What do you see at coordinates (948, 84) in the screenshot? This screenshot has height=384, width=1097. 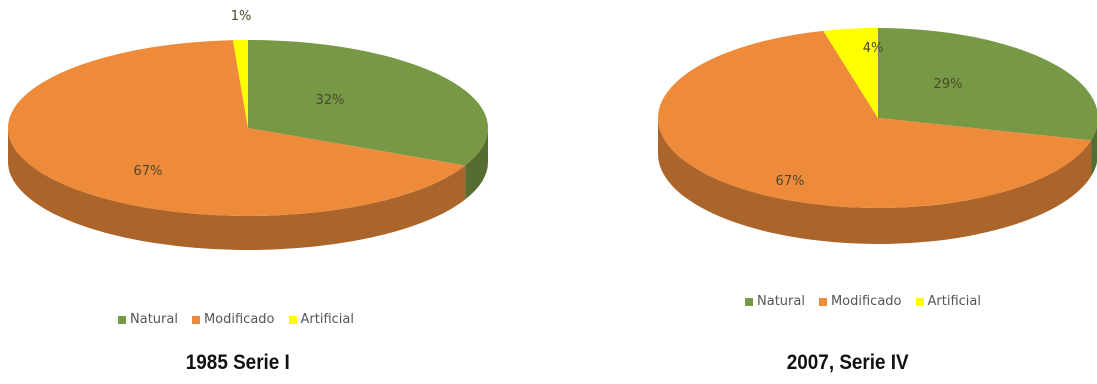 I see `data-label-natural: 29%` at bounding box center [948, 84].